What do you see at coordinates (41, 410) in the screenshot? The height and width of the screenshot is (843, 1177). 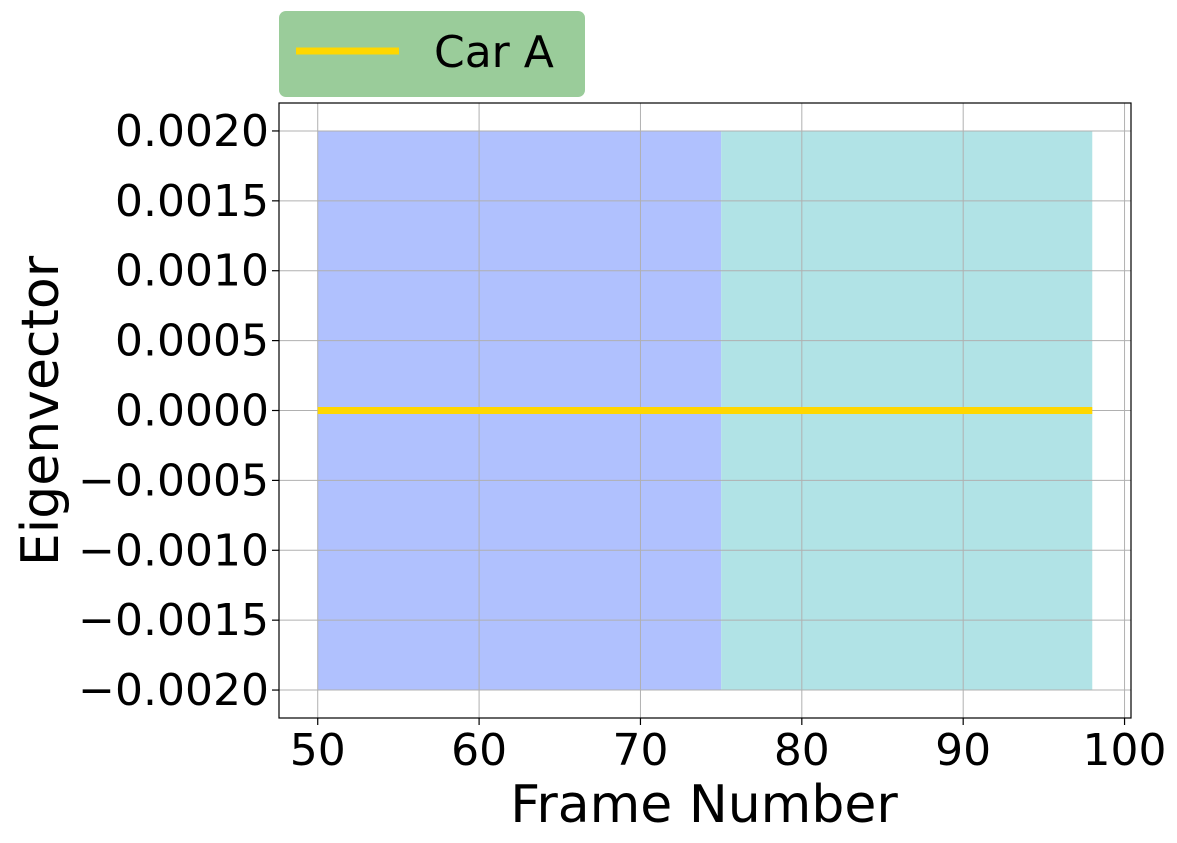 I see `y-axis-label: Eigenvector` at bounding box center [41, 410].